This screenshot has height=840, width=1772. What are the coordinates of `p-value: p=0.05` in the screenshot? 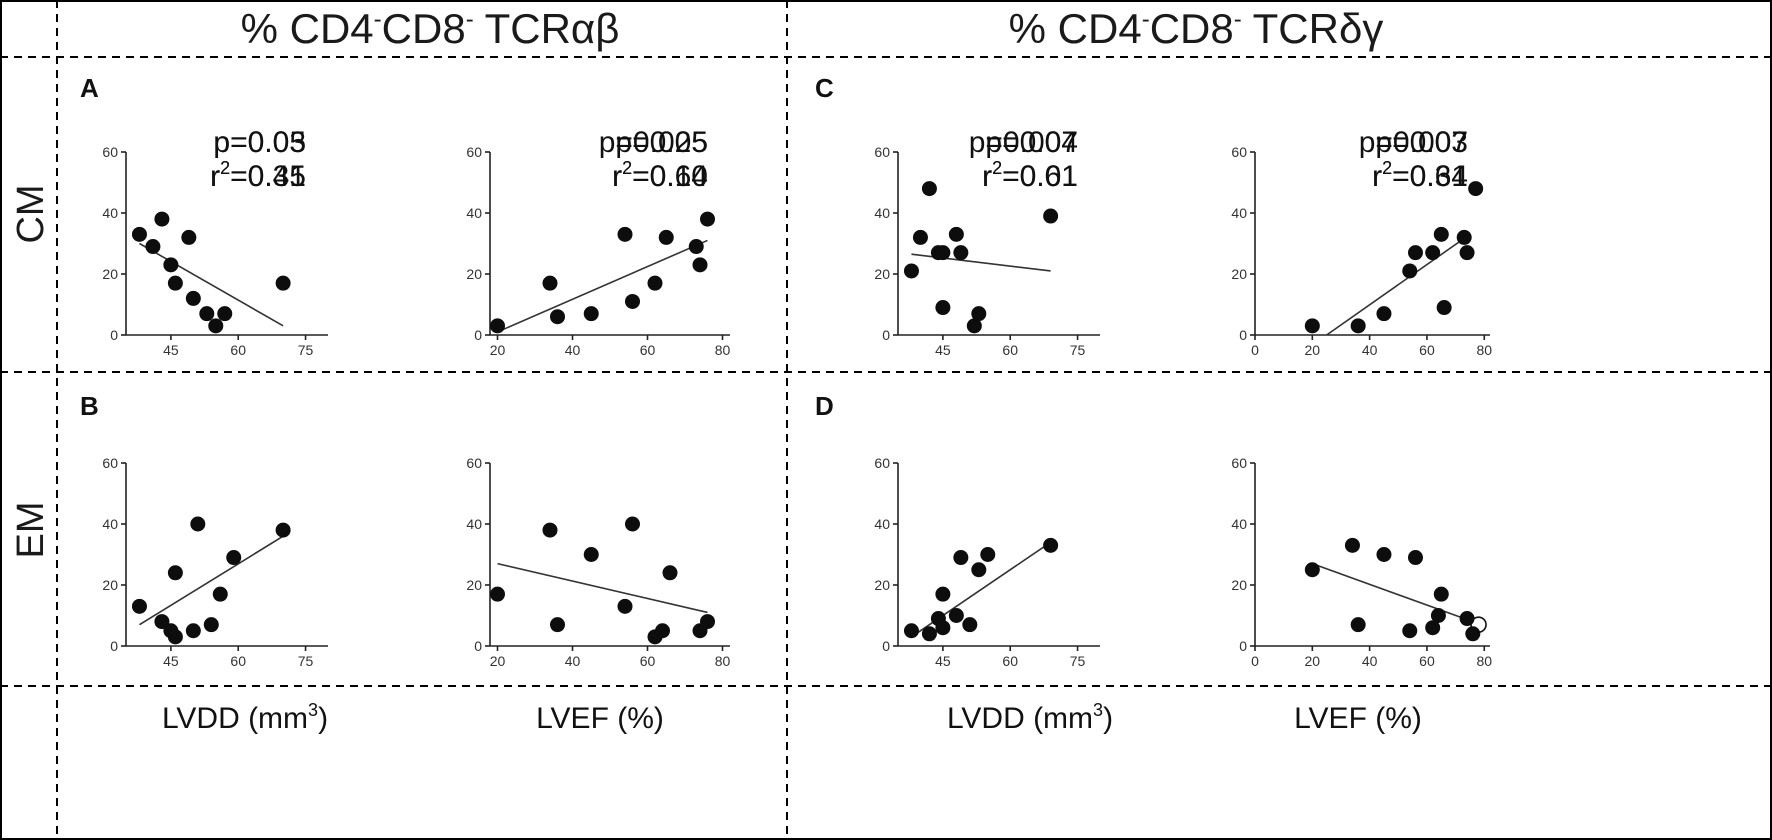 It's located at (259, 142).